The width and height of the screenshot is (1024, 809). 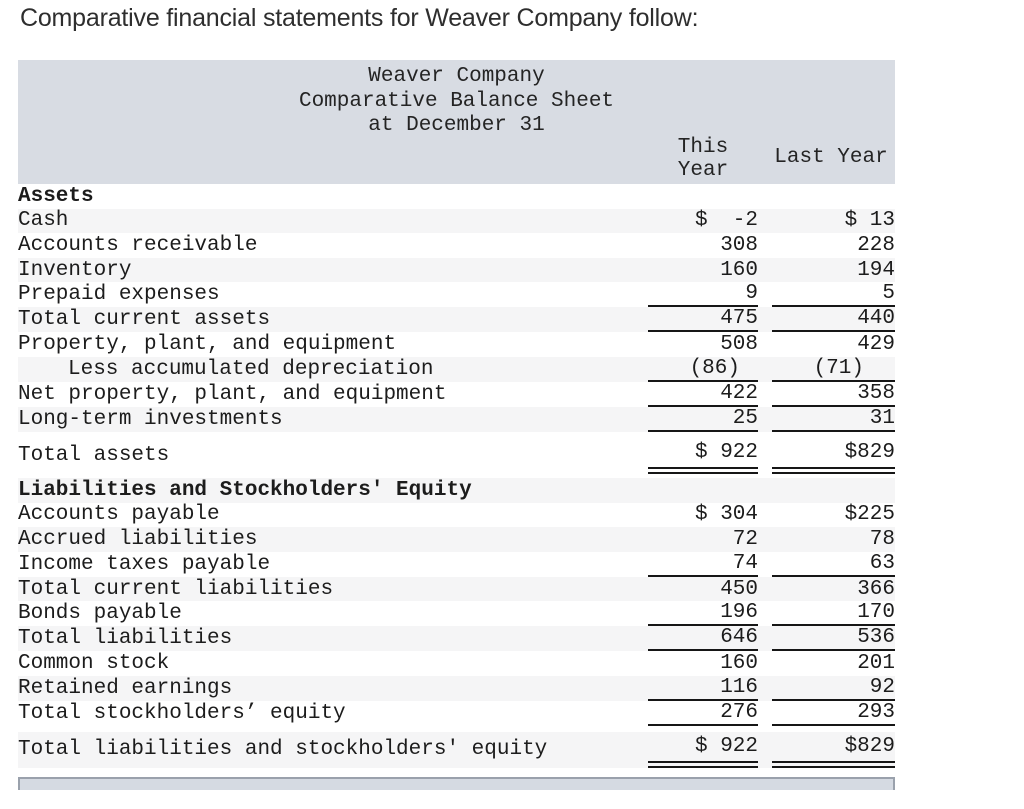 What do you see at coordinates (456, 245) in the screenshot?
I see `table-row: Accounts receivable 308 228` at bounding box center [456, 245].